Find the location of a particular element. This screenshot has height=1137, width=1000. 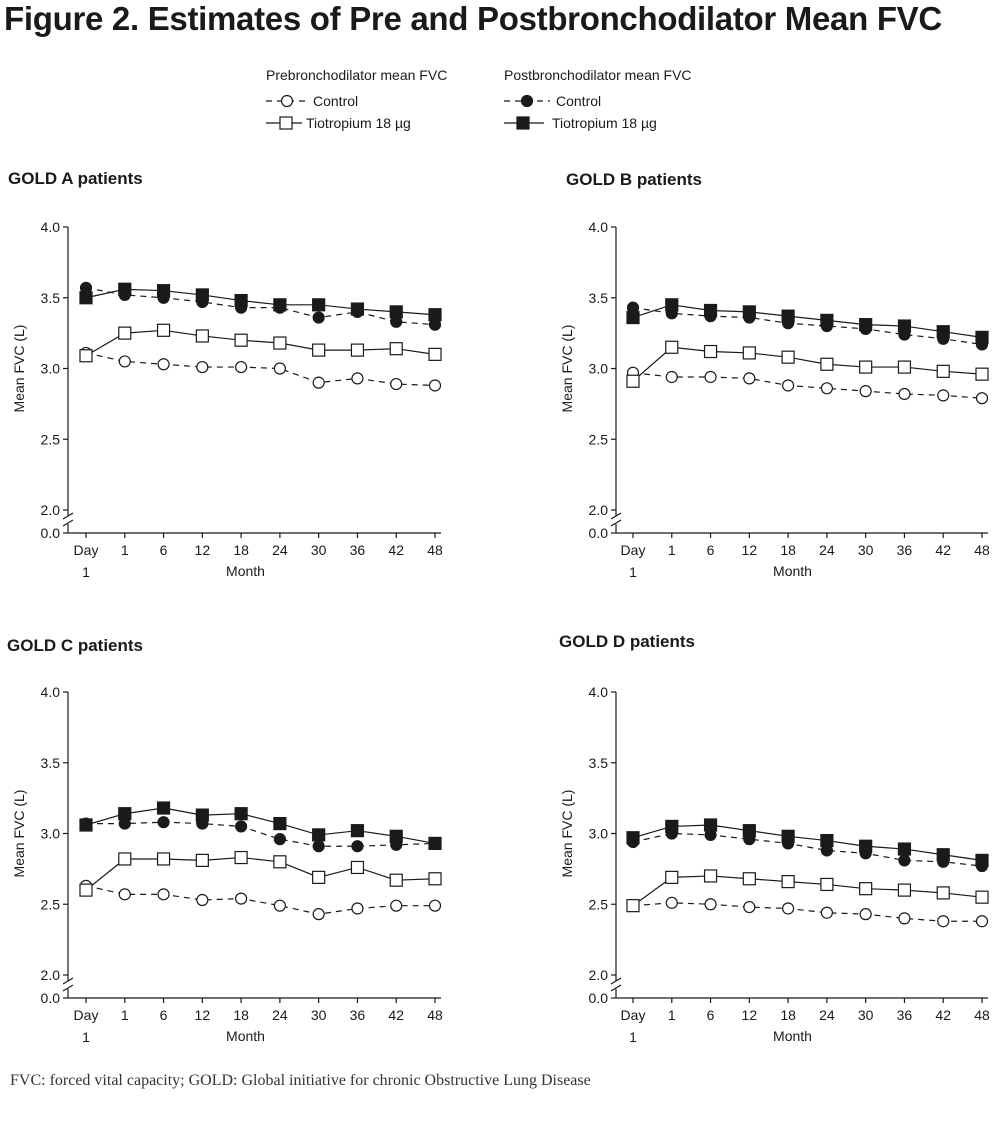

open-circle-marker-icon is located at coordinates (287, 101).